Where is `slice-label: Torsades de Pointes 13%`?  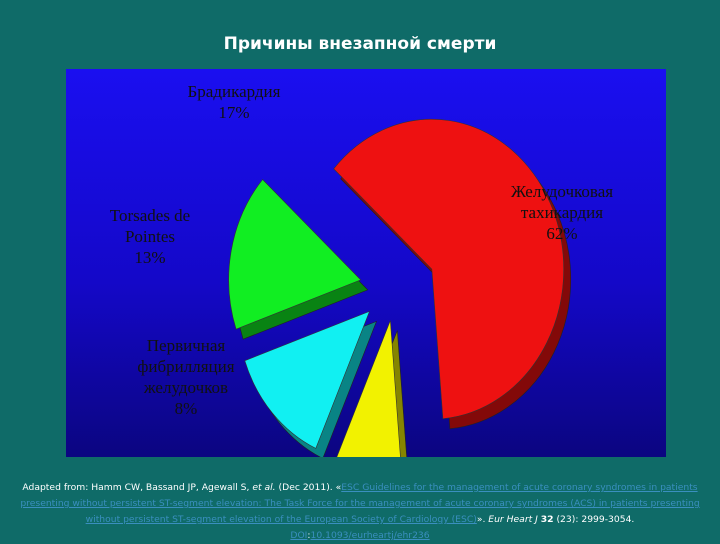 slice-label: Torsades de Pointes 13% is located at coordinates (150, 236).